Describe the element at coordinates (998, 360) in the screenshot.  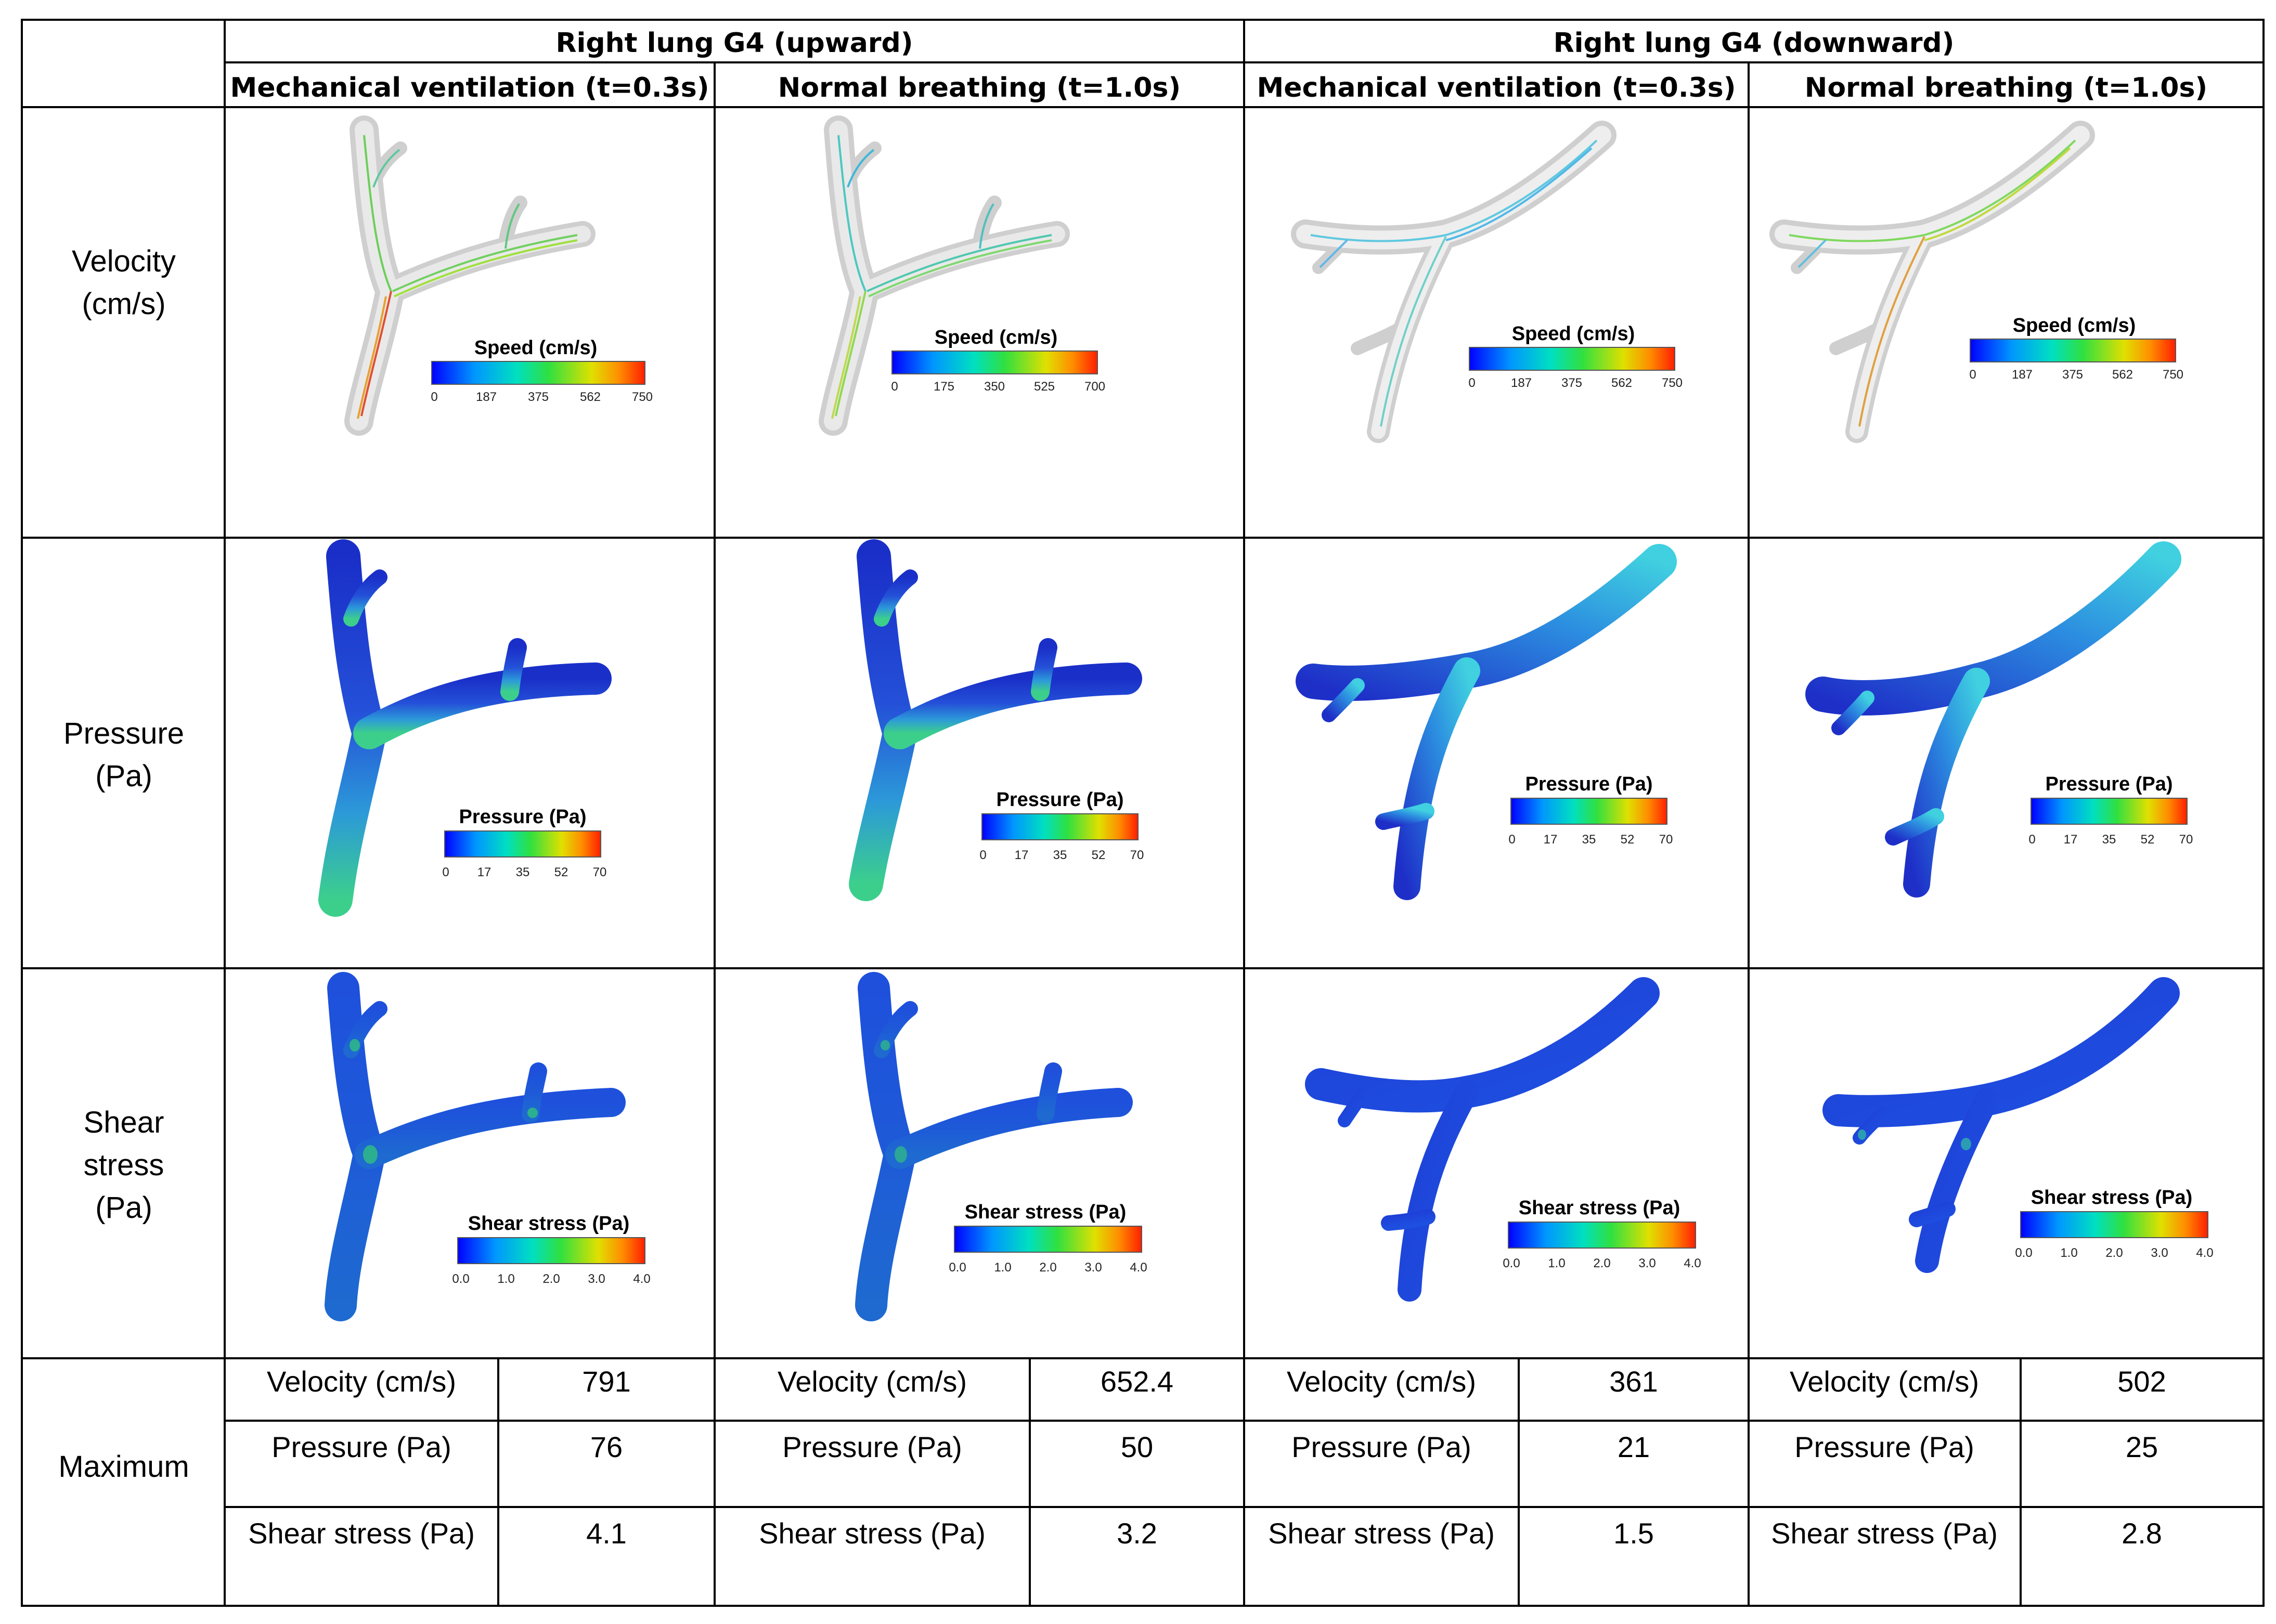
I see `colorbar-velocity-2: Speed (cm/s) 0 175 350 525 700` at that location.